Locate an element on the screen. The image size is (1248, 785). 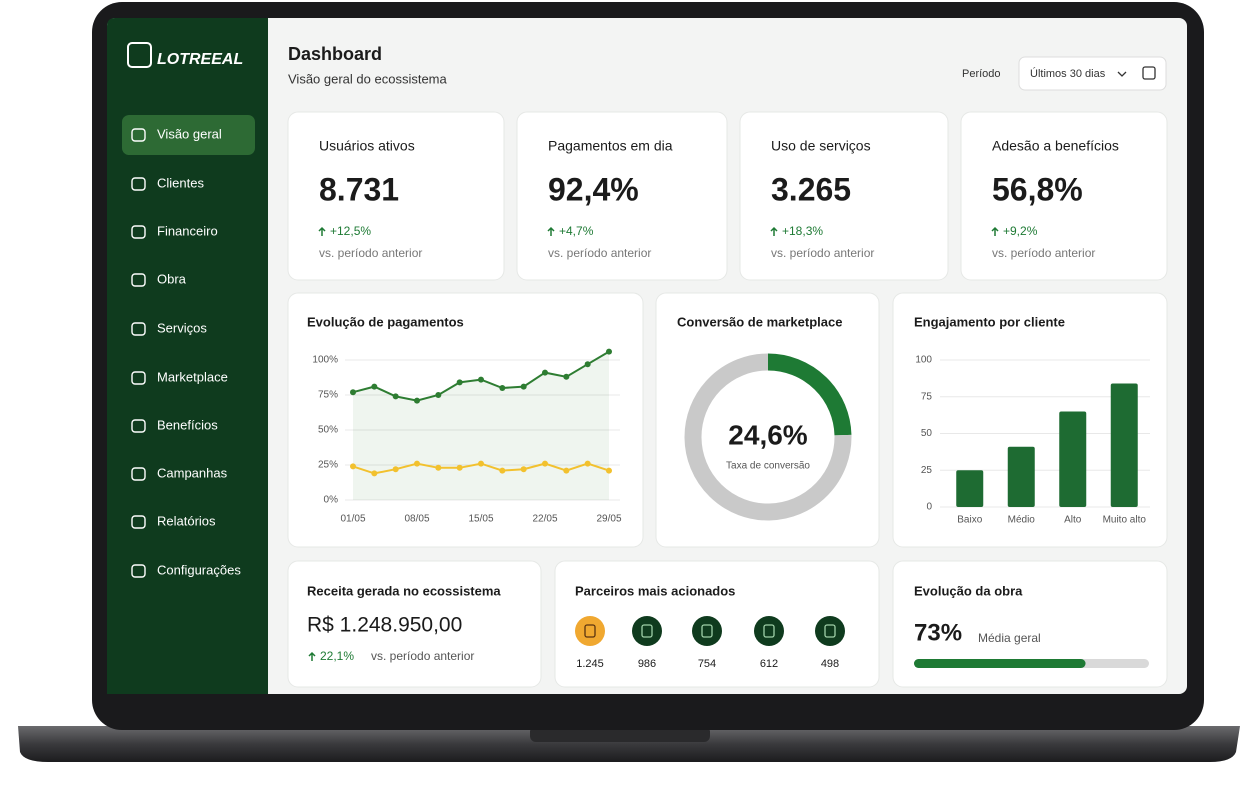
x-tick-label: 29/05 is located at coordinates (608, 519).